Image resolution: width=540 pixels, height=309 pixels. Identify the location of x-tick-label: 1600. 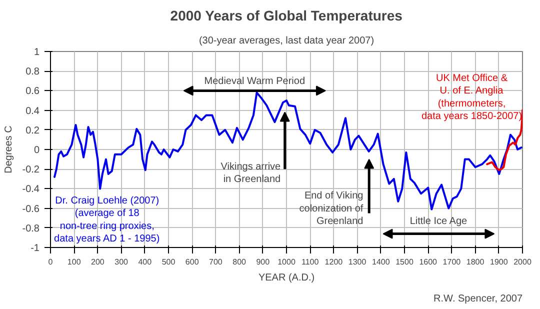
(428, 262).